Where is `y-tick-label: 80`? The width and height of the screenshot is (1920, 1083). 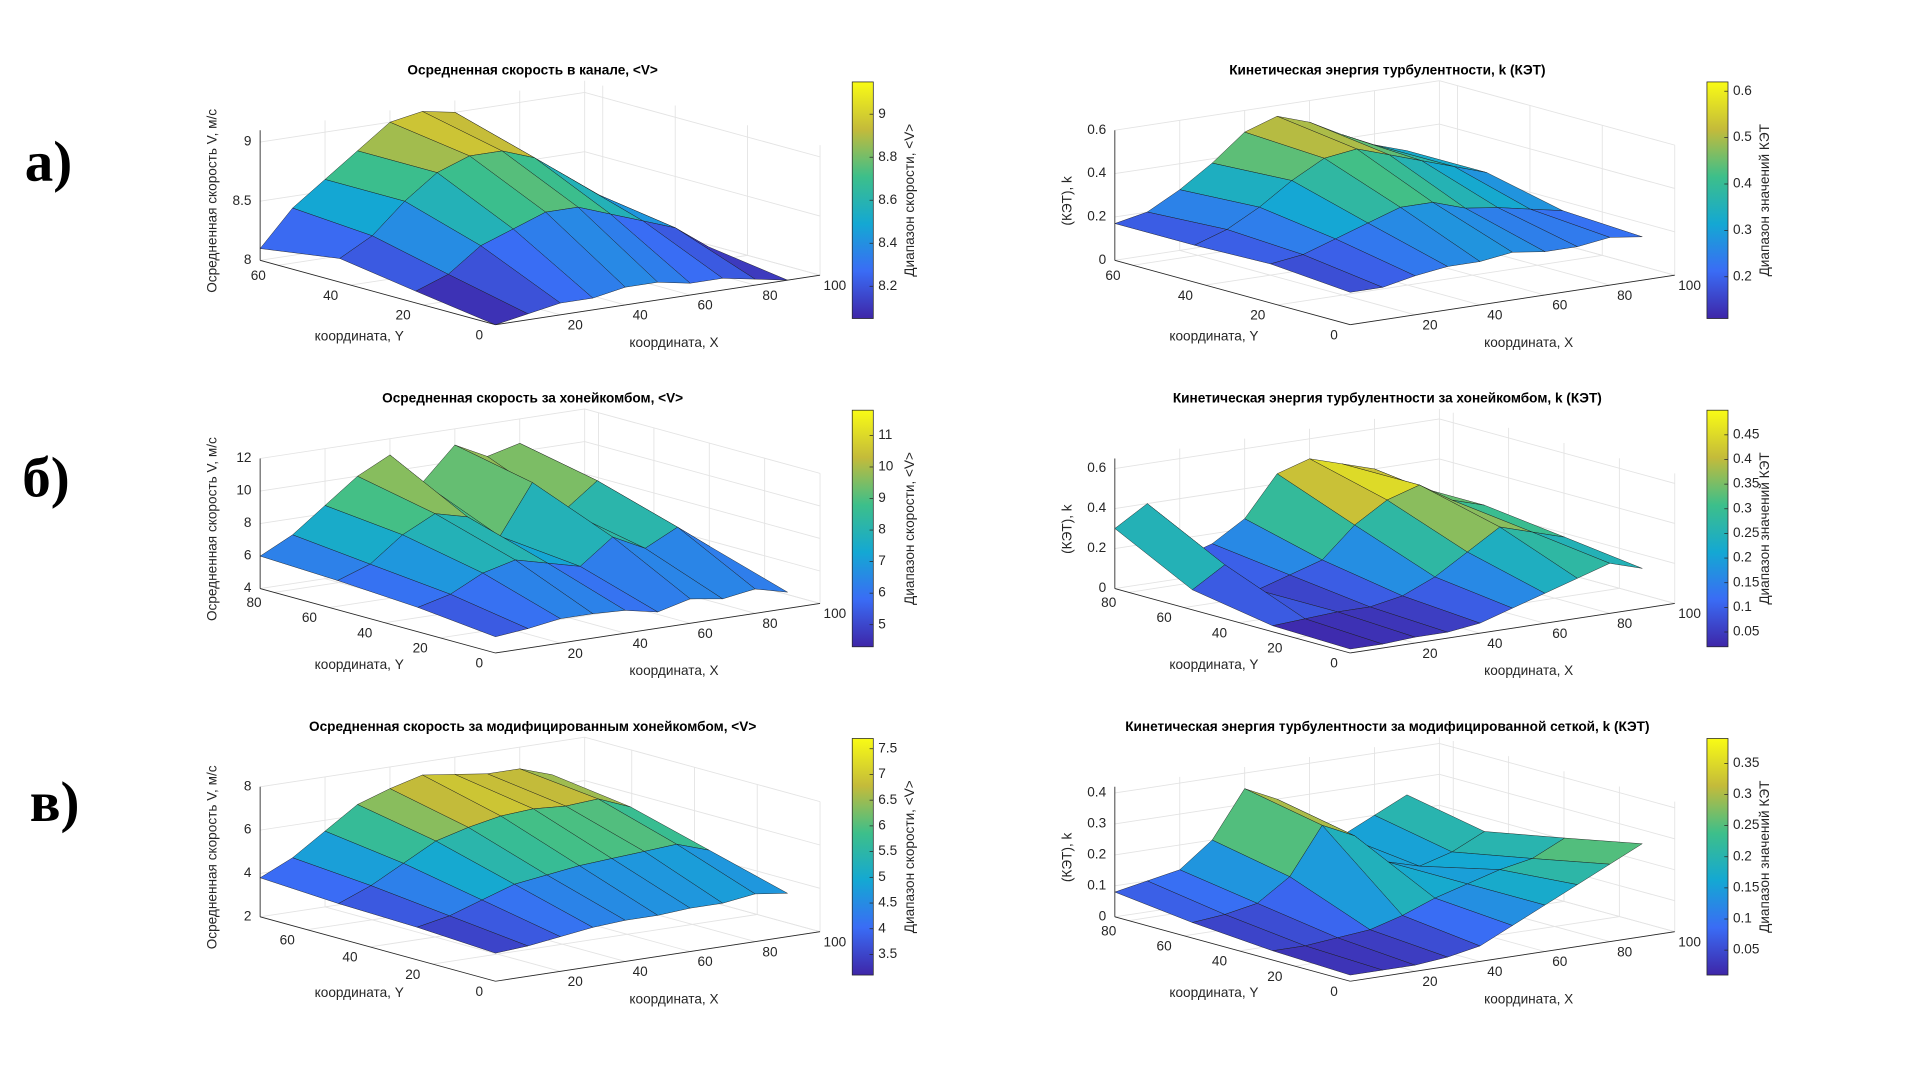
y-tick-label: 80 is located at coordinates (1109, 930).